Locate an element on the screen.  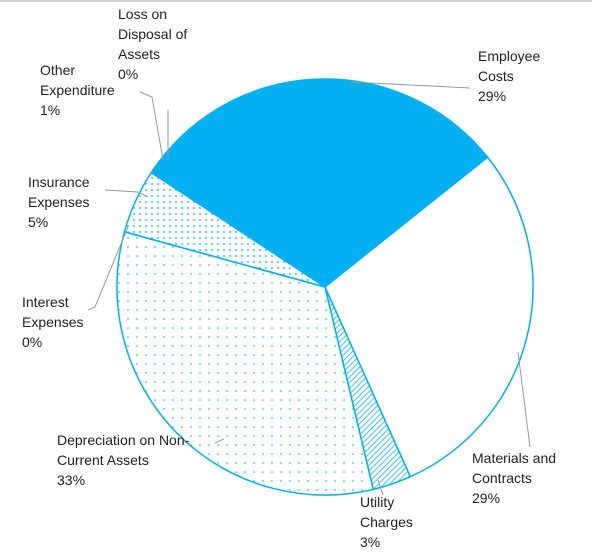
slice-label: Employee Costs 29% is located at coordinates (518, 76).